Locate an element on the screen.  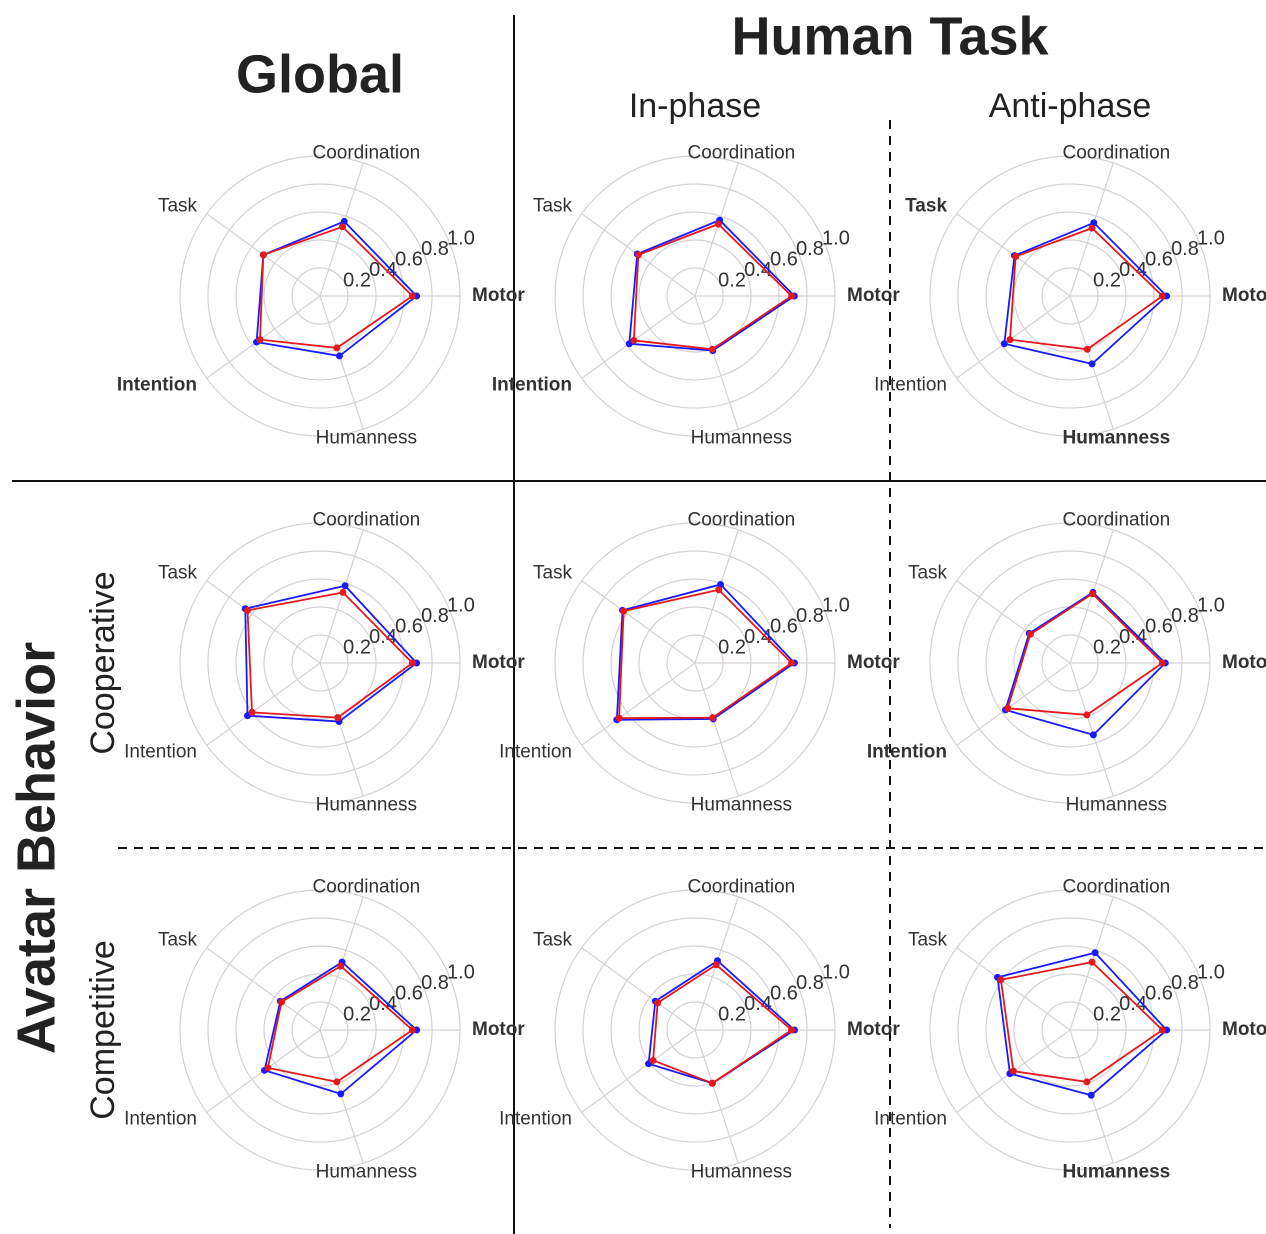
subheader: Competitive is located at coordinates (103, 1030).